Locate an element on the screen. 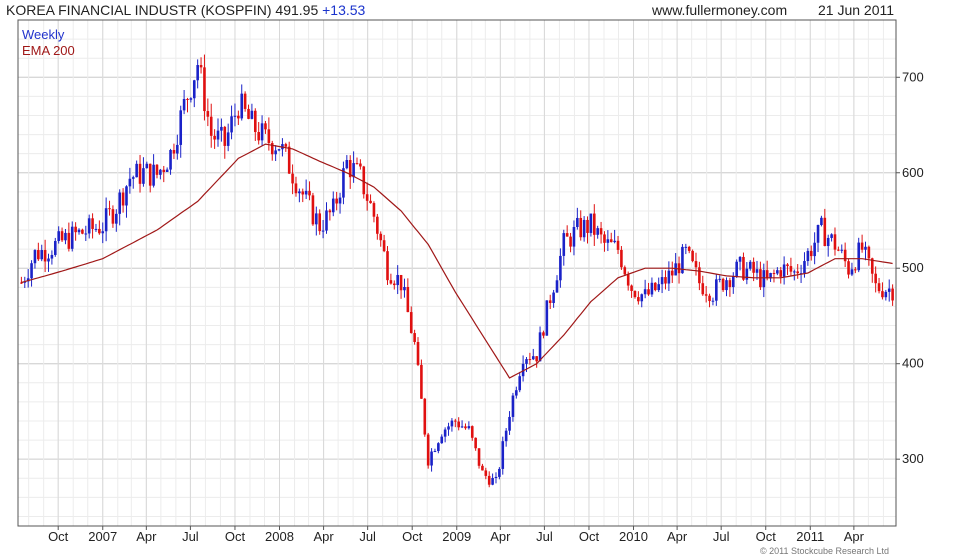 The image size is (980, 560). y-tick-label: 400 is located at coordinates (913, 363).